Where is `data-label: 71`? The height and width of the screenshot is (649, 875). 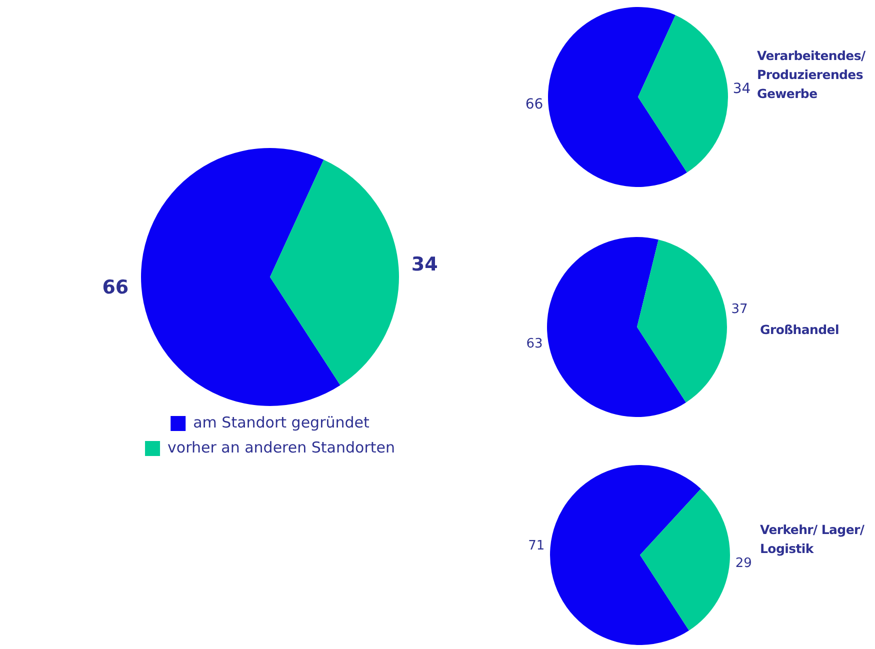 data-label: 71 is located at coordinates (536, 546).